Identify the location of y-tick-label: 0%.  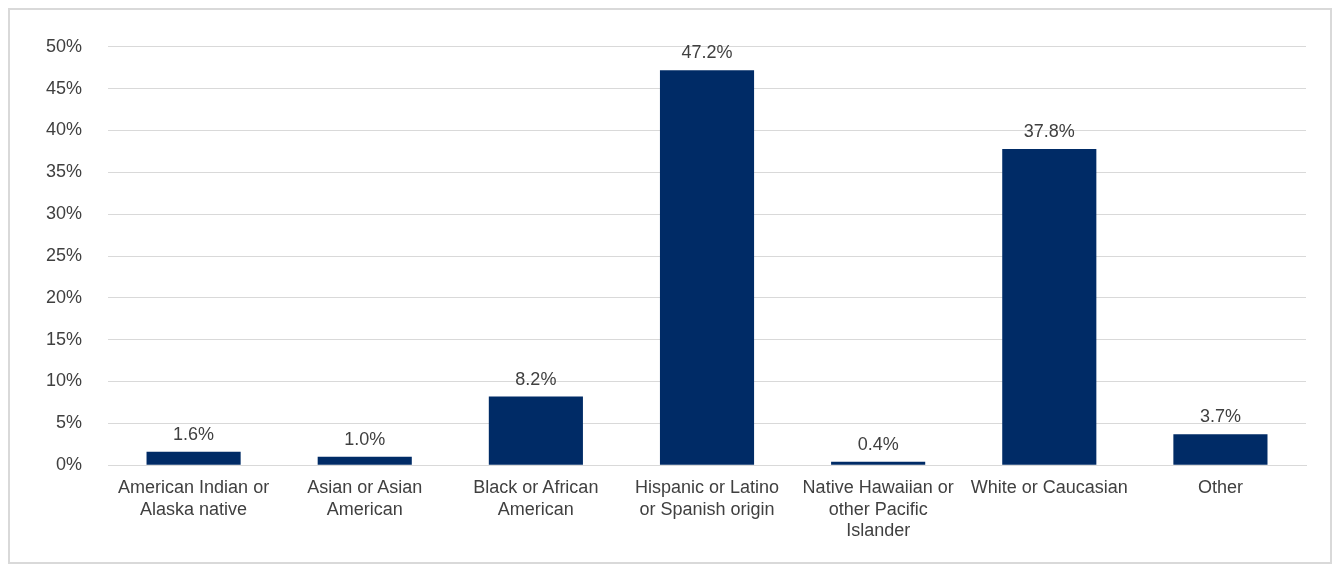
(69, 464).